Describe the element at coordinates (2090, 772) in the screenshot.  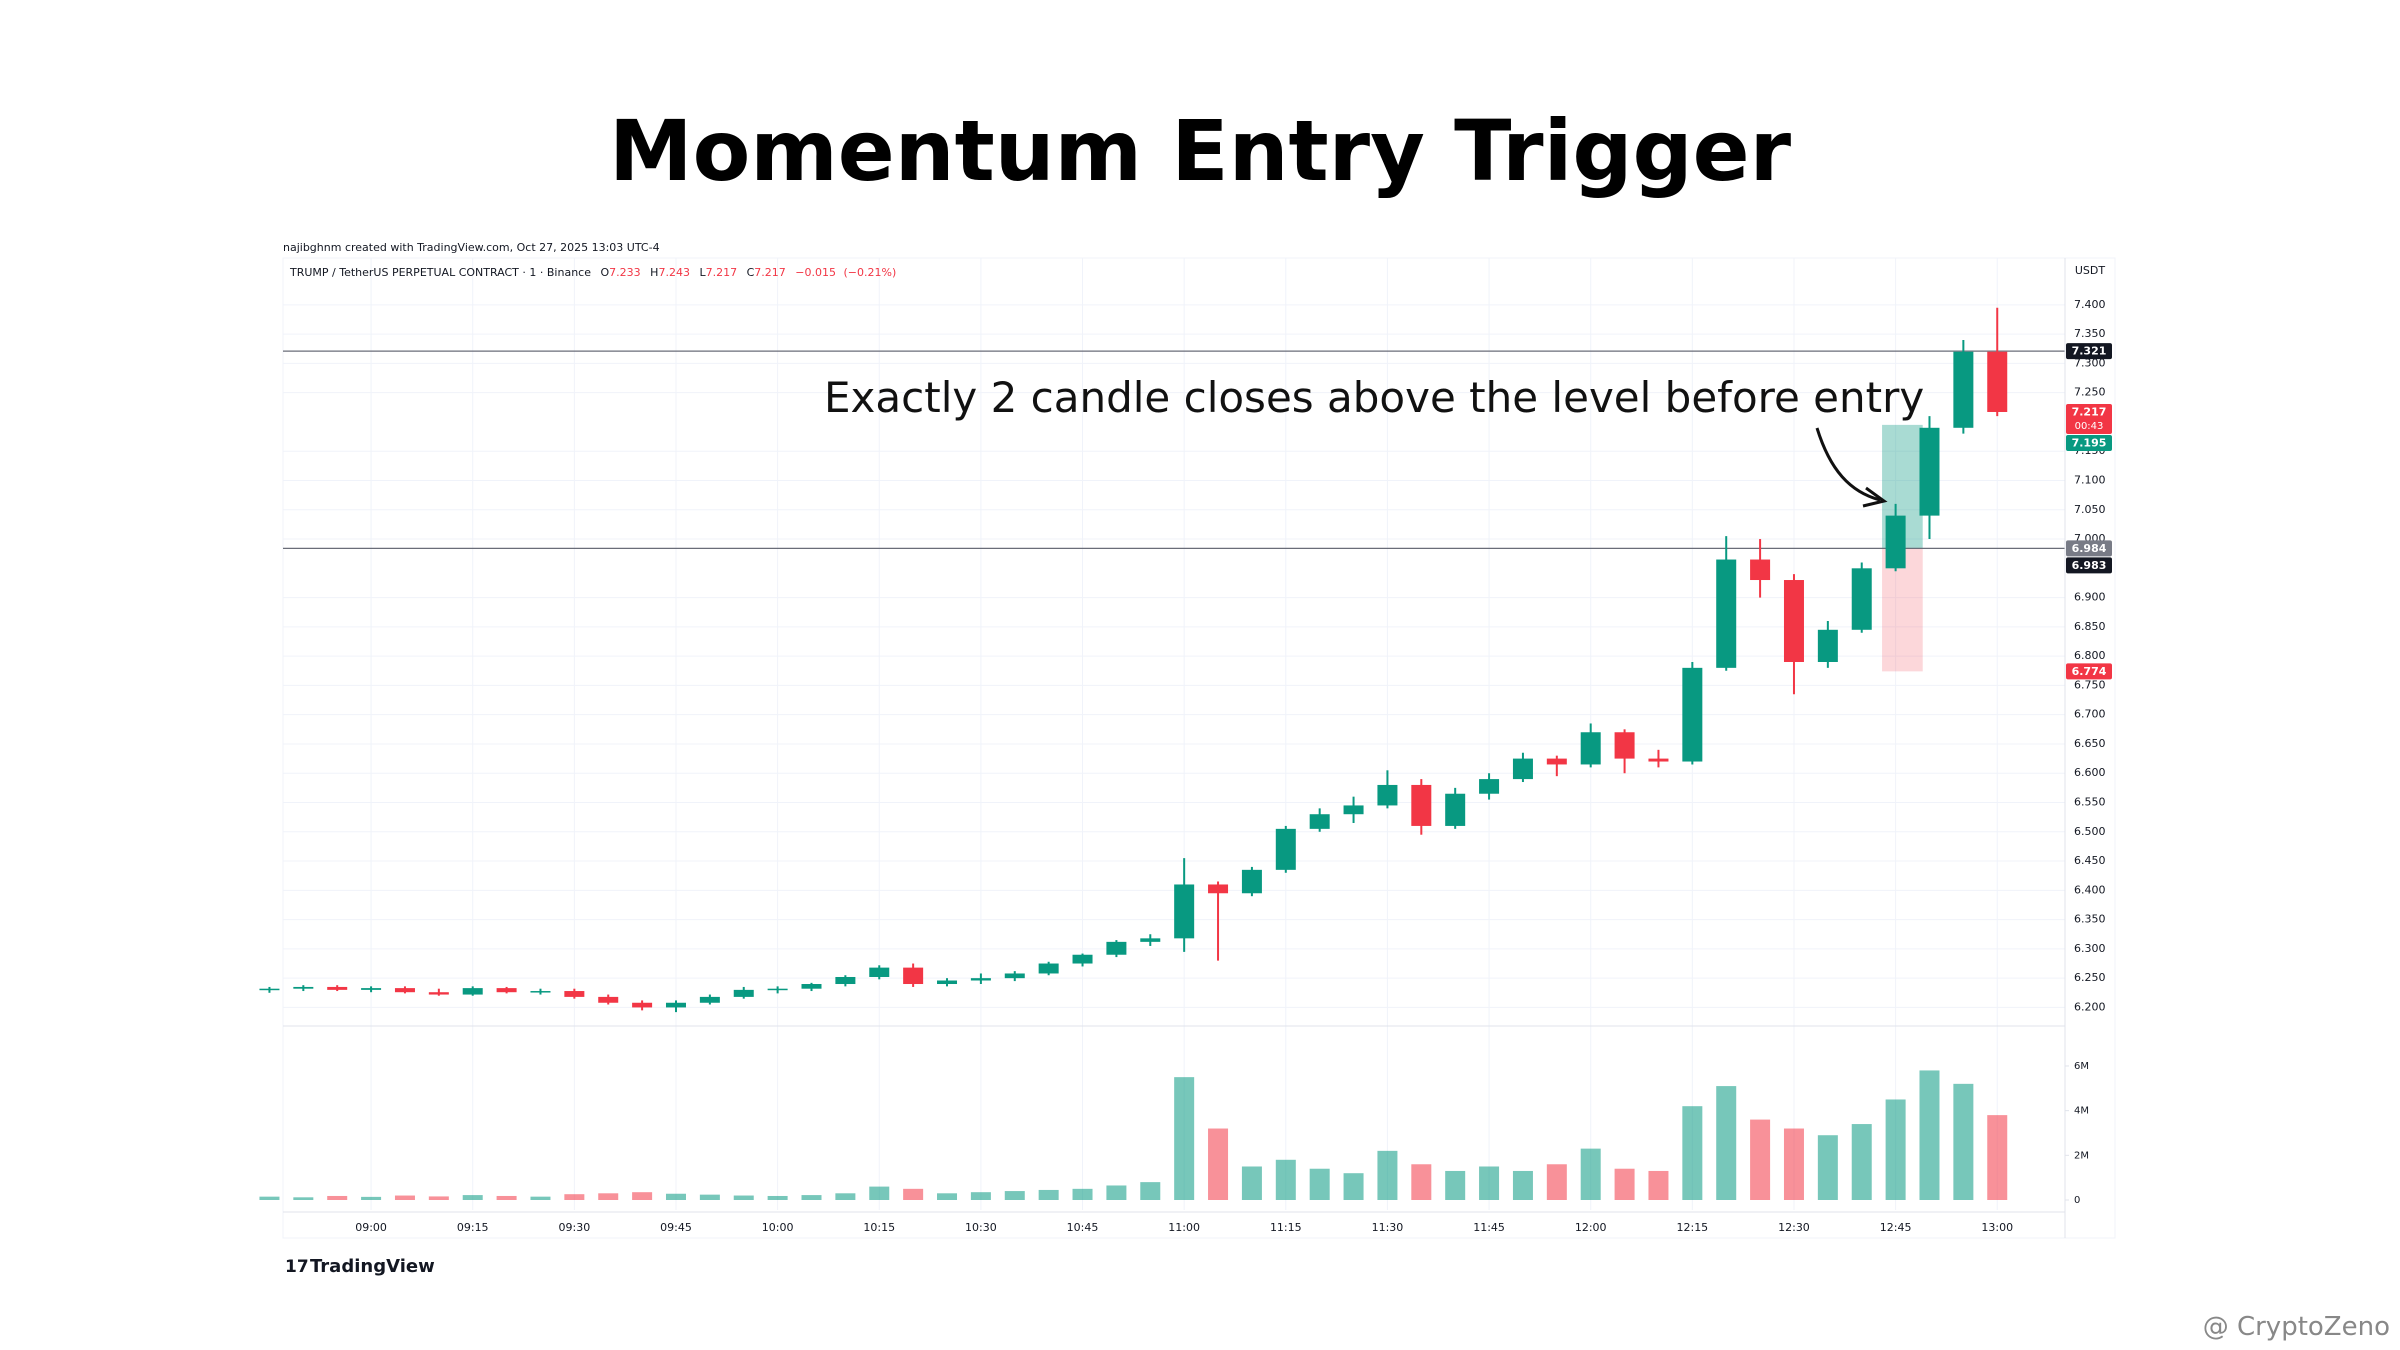
I see `y-tick-label: 6.600` at that location.